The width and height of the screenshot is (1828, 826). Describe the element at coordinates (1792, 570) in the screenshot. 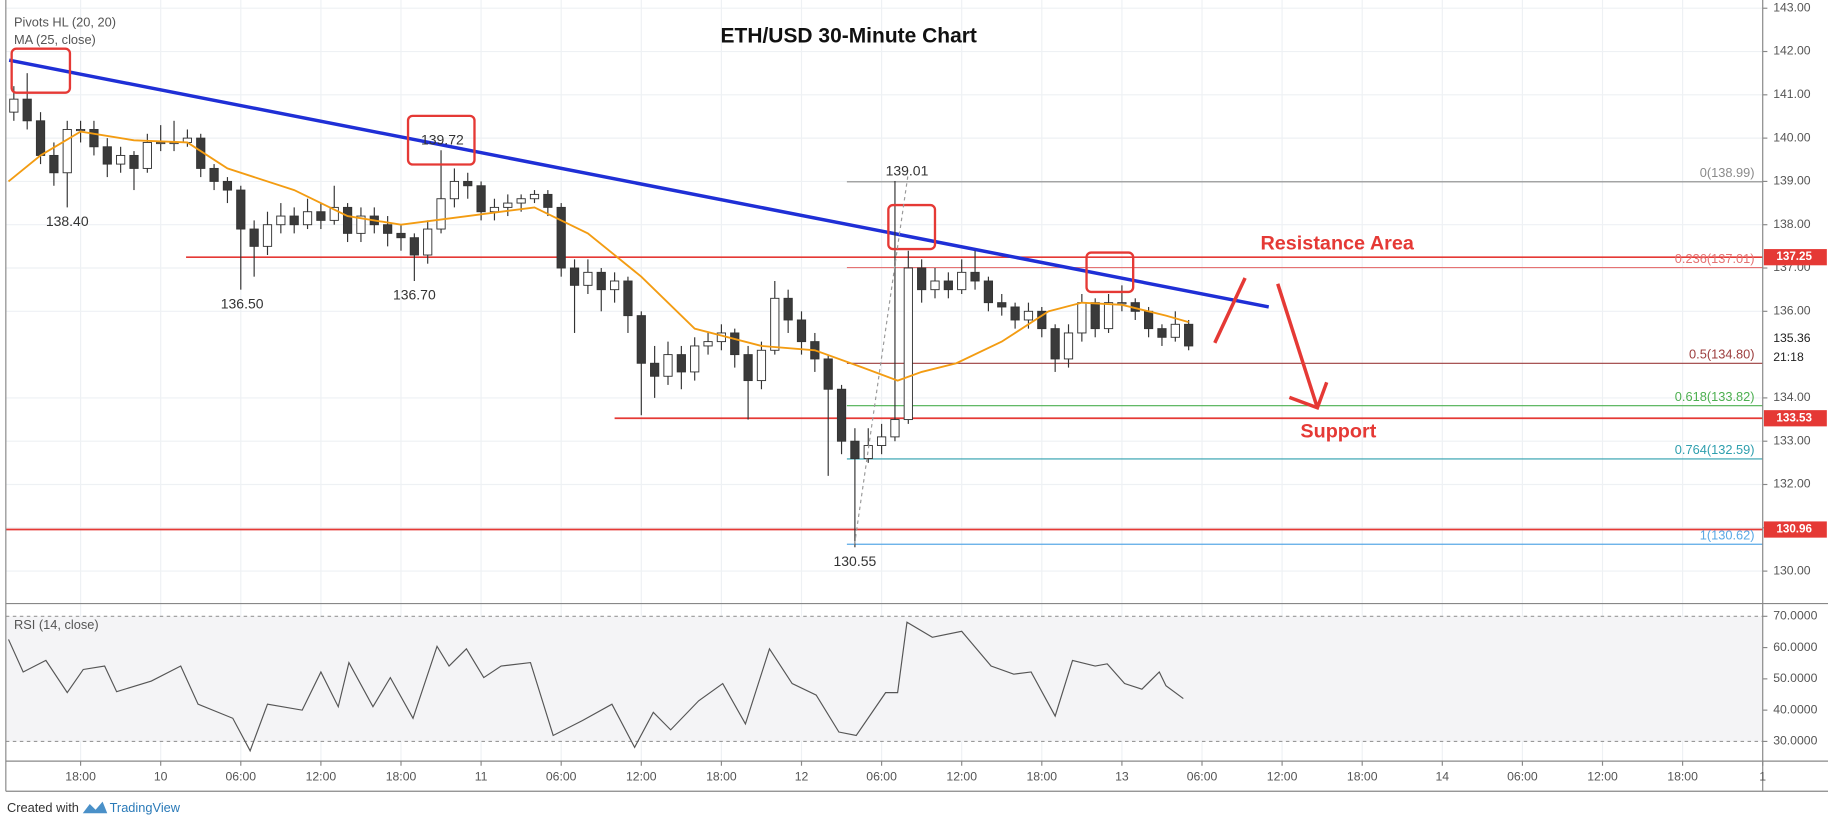

I see `y-tick-label: 130.00` at that location.